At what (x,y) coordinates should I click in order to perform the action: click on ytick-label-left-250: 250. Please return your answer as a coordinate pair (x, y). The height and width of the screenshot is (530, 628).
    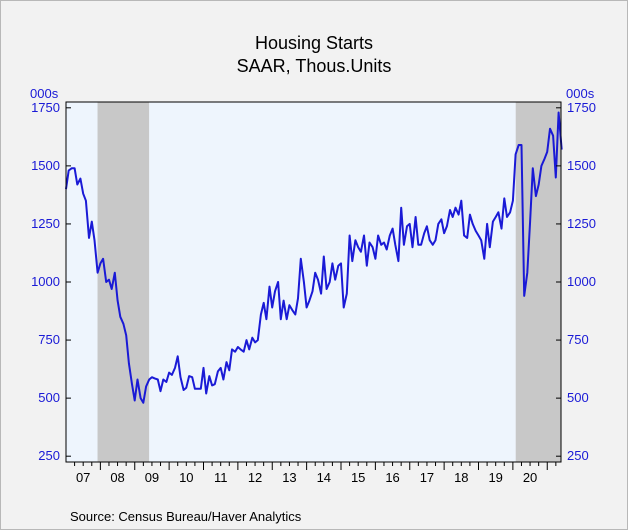
    Looking at the image, I should click on (49, 455).